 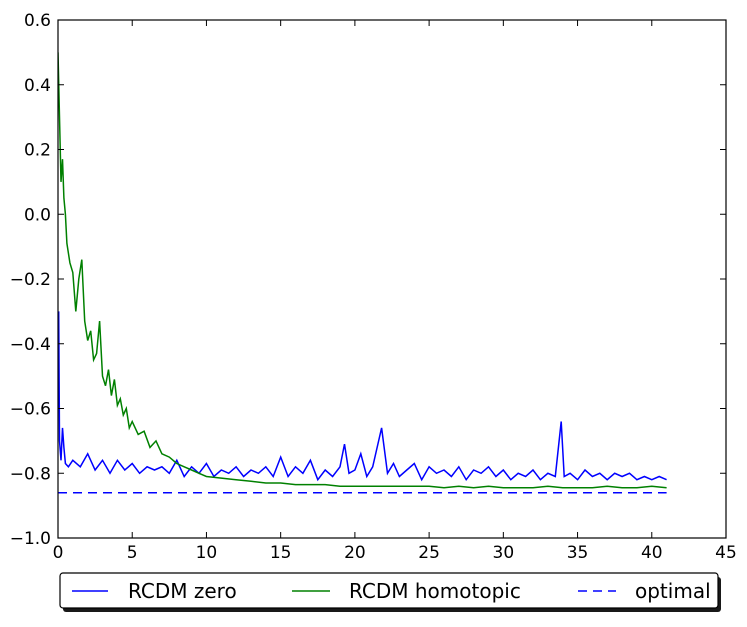 What do you see at coordinates (30, 410) in the screenshot?
I see `y-tick-label: −0.6` at bounding box center [30, 410].